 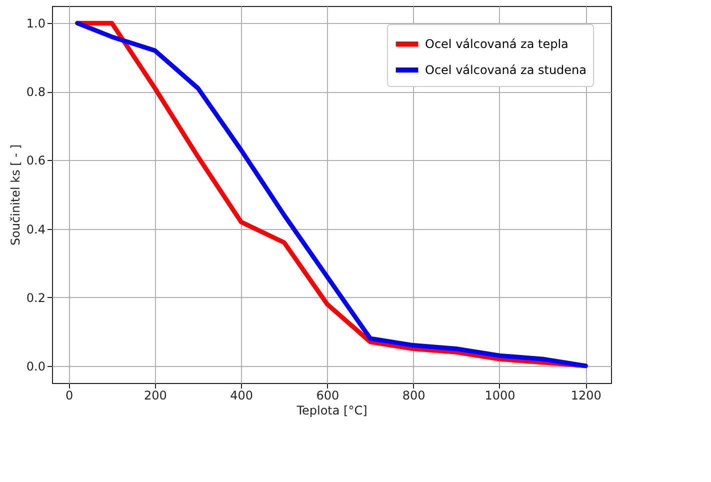 I want to click on y-tick-label: 0.0, so click(x=36, y=366).